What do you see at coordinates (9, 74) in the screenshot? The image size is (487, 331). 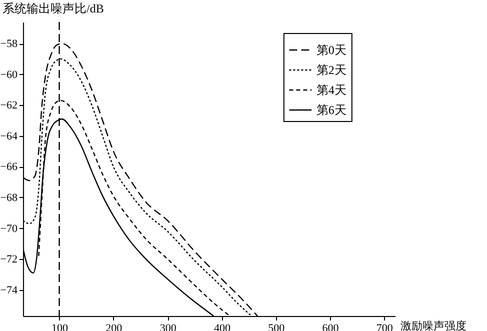 I see `y-tick-label: −60` at bounding box center [9, 74].